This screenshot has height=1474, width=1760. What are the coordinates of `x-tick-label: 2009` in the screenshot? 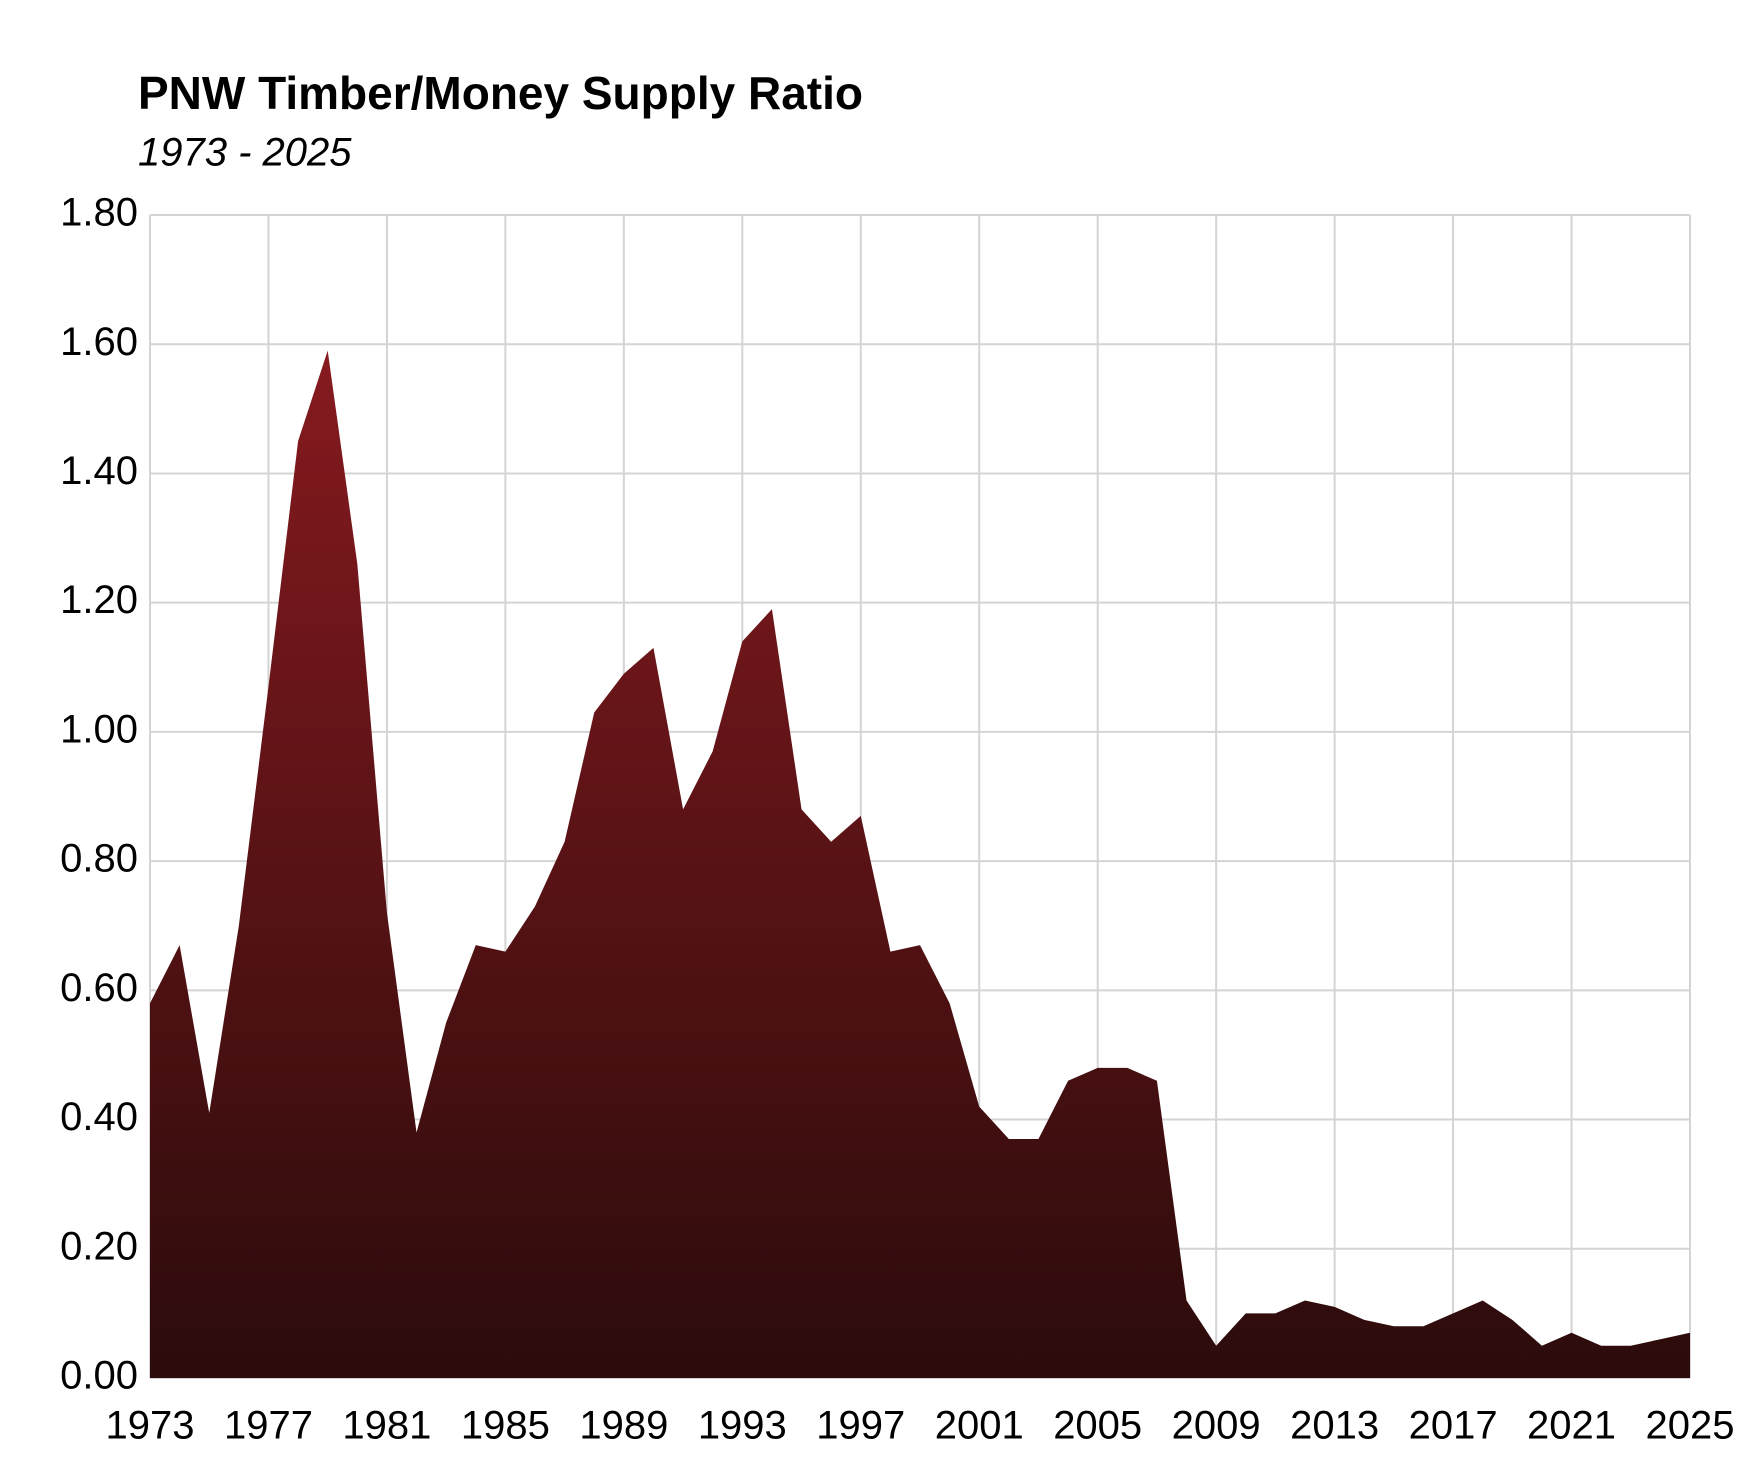 It's located at (1216, 1426).